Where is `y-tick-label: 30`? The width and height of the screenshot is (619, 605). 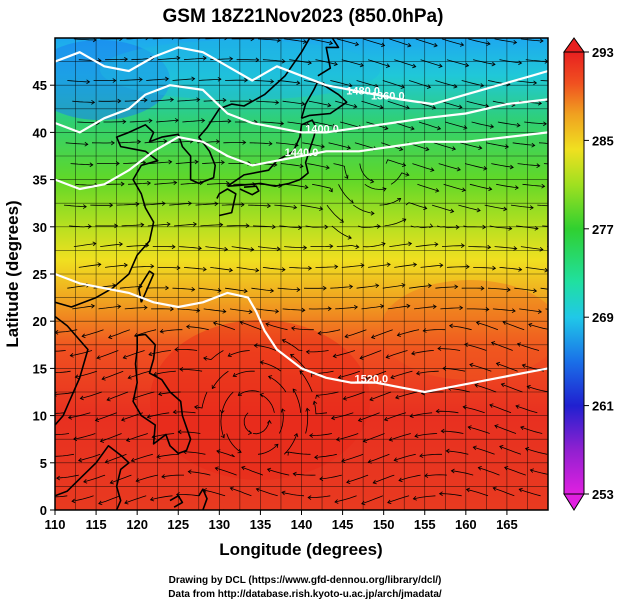 y-tick-label: 30 is located at coordinates (40, 227).